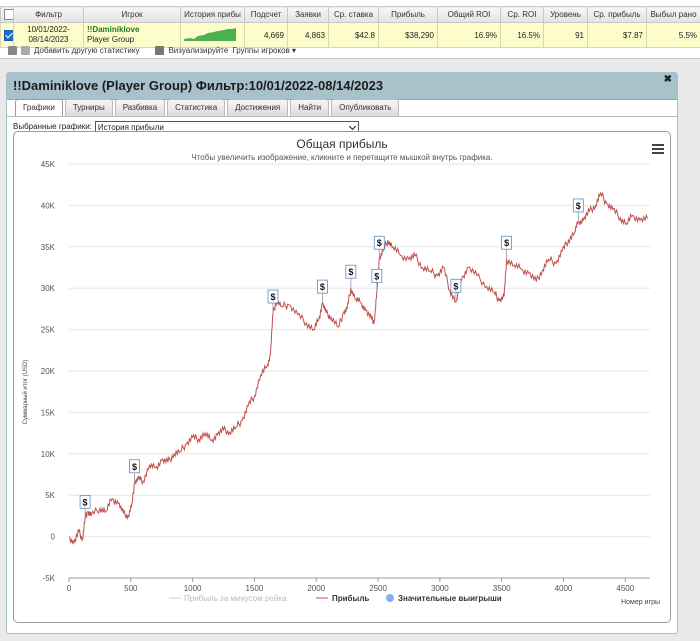 Image resolution: width=700 pixels, height=641 pixels. What do you see at coordinates (308, 14) in the screenshot?
I see `header-entries: Заявки` at bounding box center [308, 14].